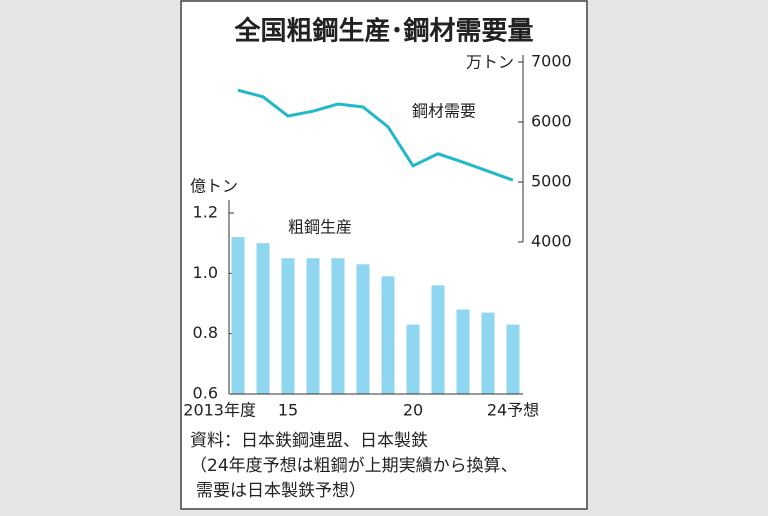 Image resolution: width=768 pixels, height=516 pixels. What do you see at coordinates (551, 181) in the screenshot?
I see `y2-tick-label: 5000` at bounding box center [551, 181].